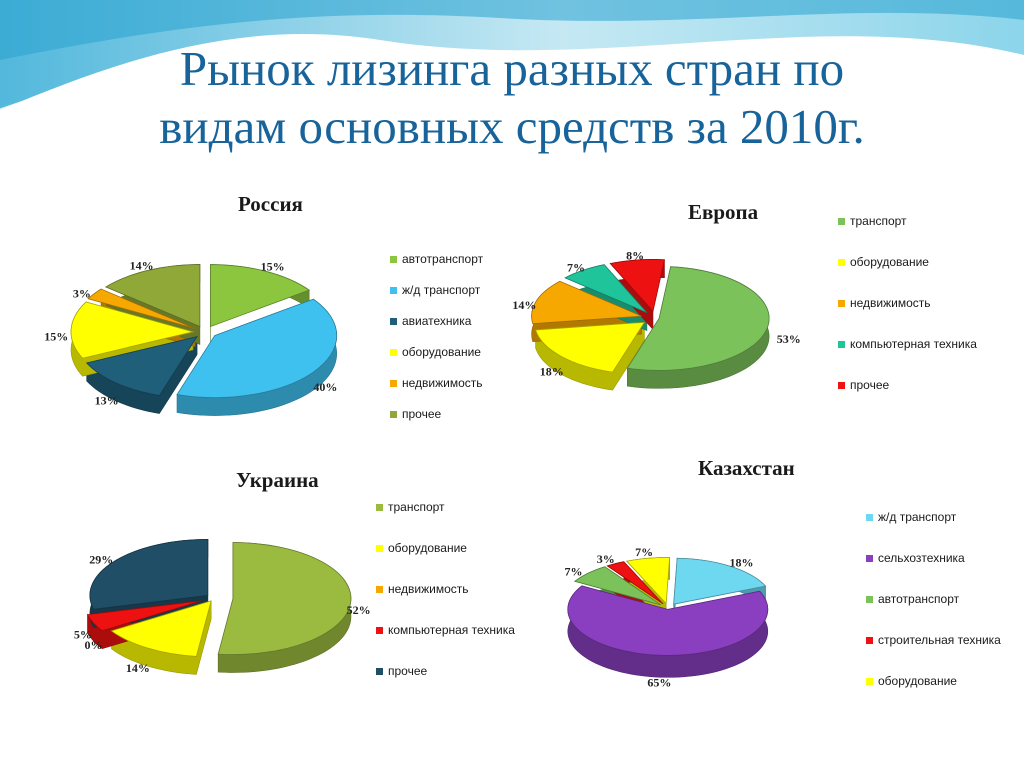 Image resolution: width=1024 pixels, height=768 pixels. Describe the element at coordinates (635, 255) in the screenshot. I see `pie-label-europe-4: 8%` at that location.